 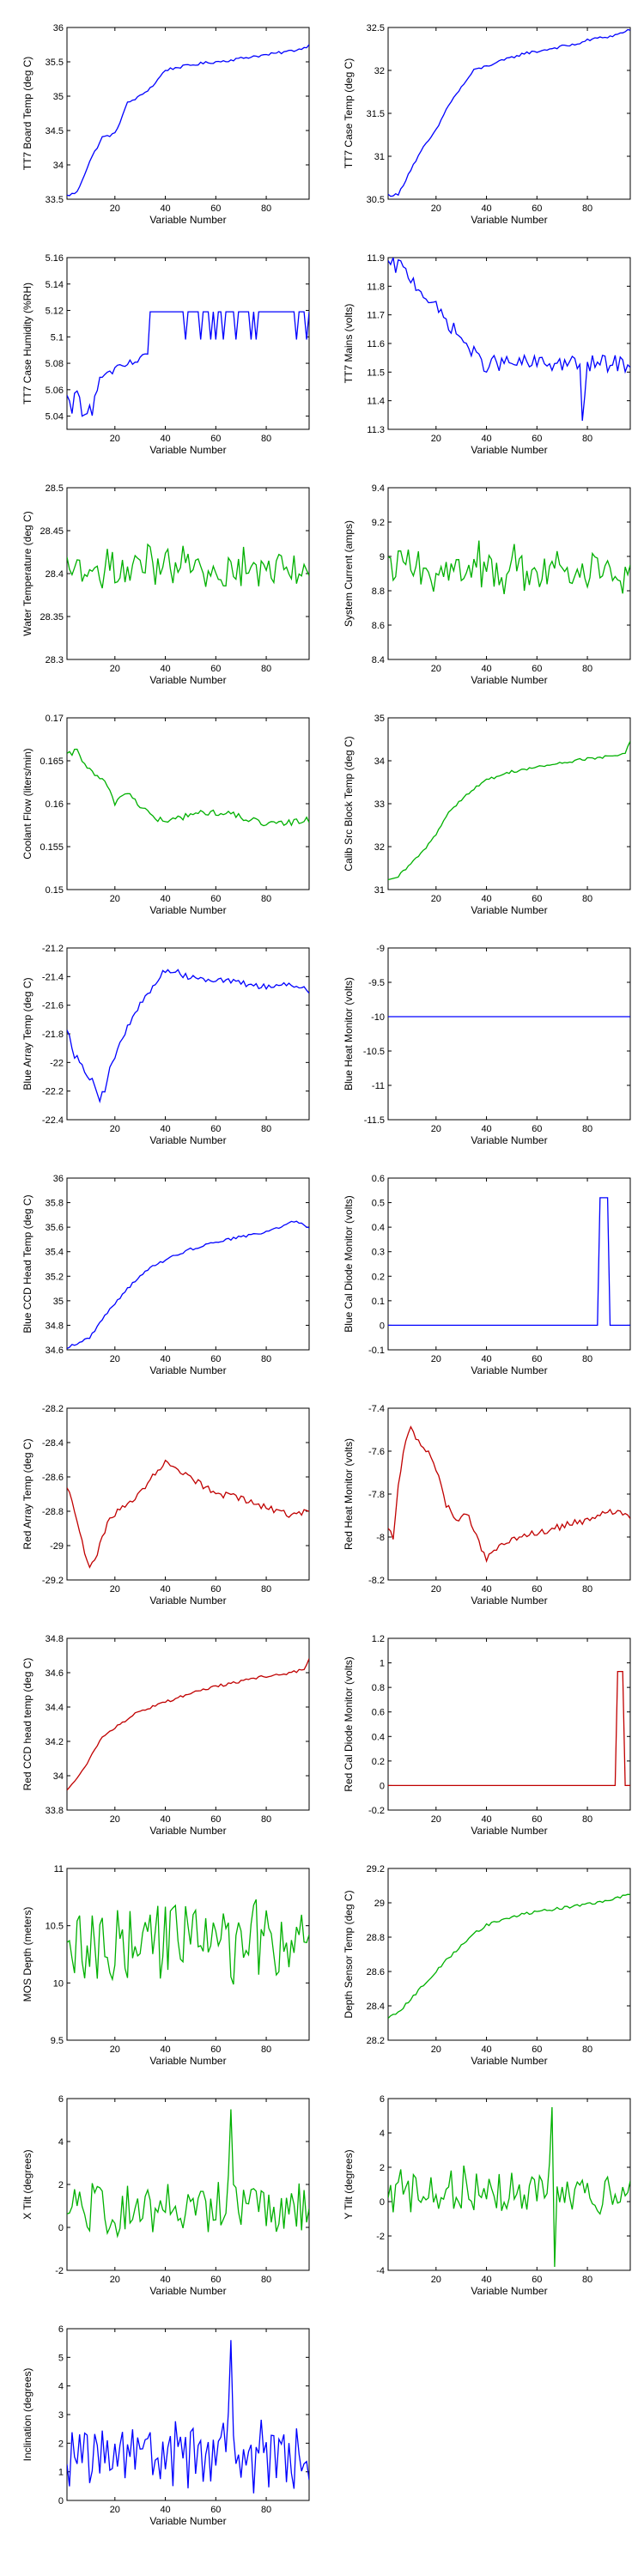 What do you see at coordinates (349, 1263) in the screenshot?
I see `y-axis-label: Blue Cal Diode Monitor (volts)` at bounding box center [349, 1263].